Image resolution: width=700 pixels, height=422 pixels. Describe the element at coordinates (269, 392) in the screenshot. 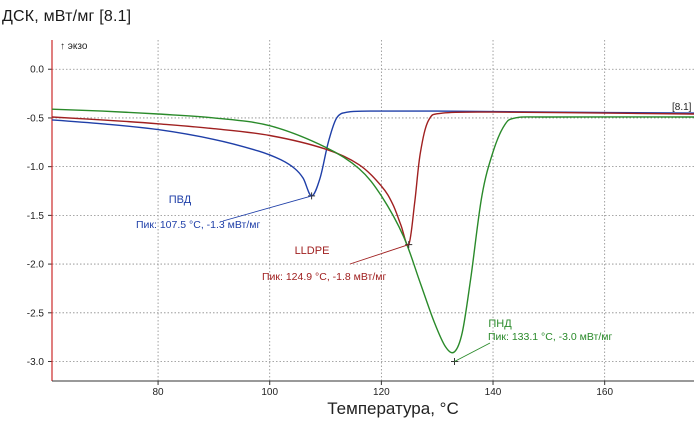

I see `x-tick-label: 100` at that location.